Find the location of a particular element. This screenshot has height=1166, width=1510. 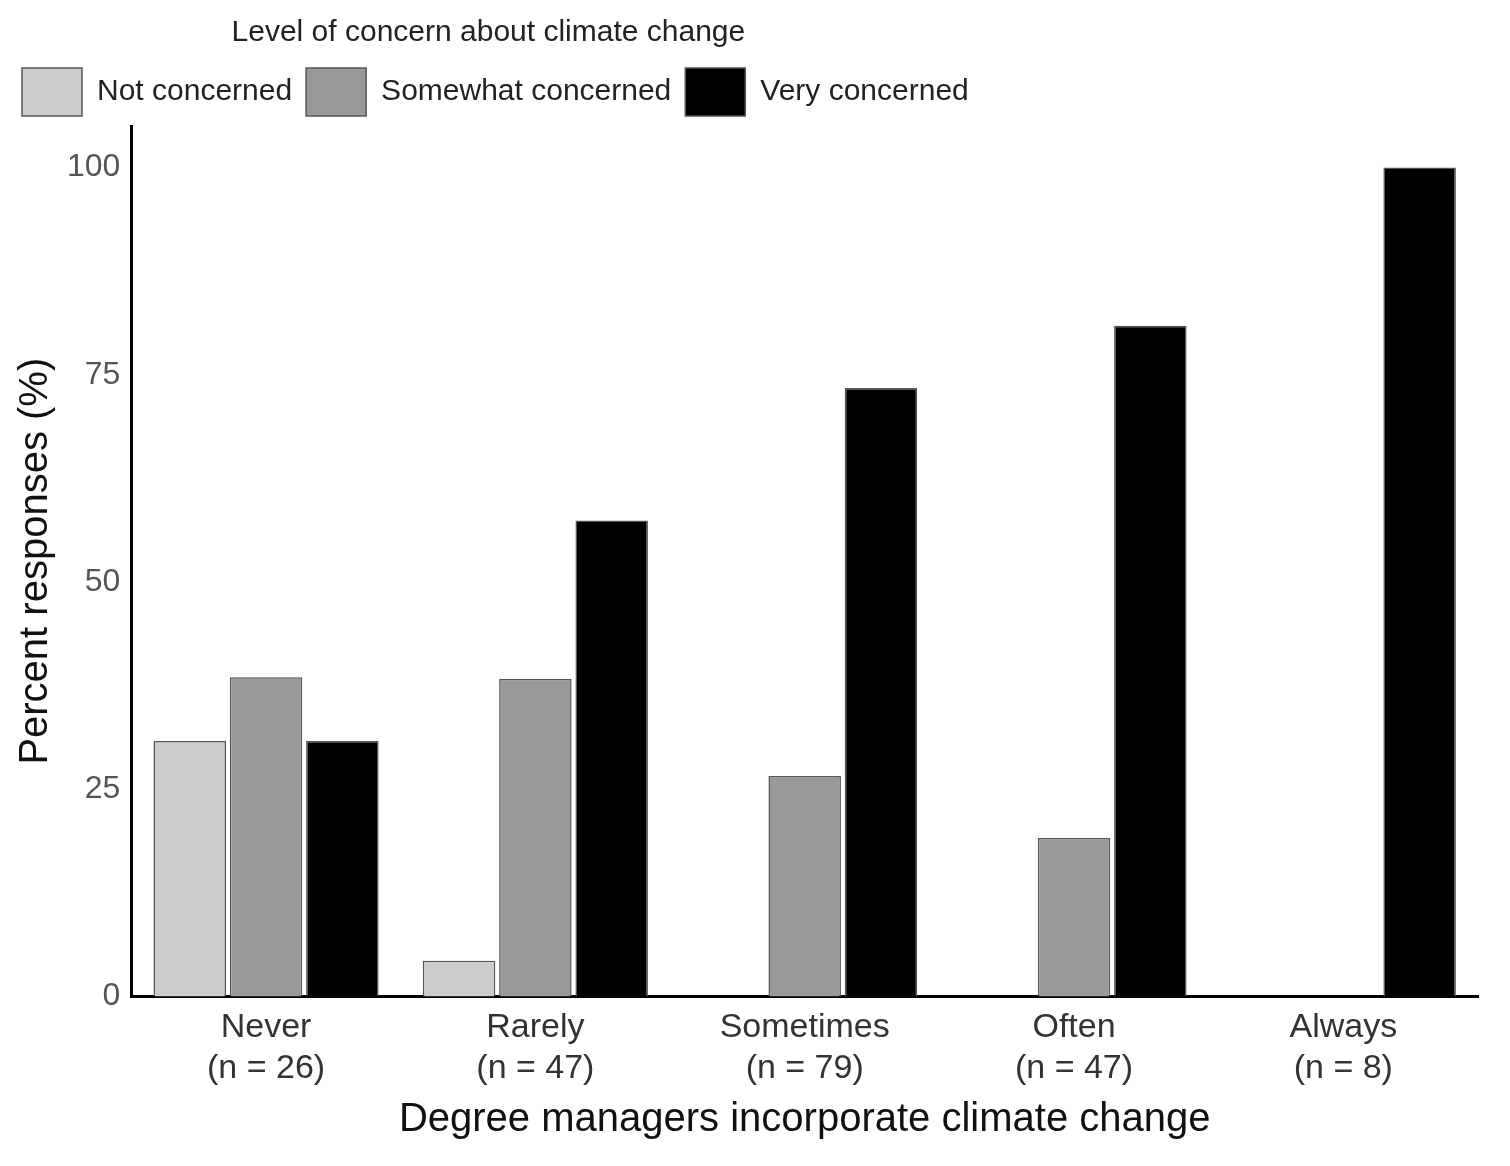

legend-label: Somewhat concerned is located at coordinates (526, 90).